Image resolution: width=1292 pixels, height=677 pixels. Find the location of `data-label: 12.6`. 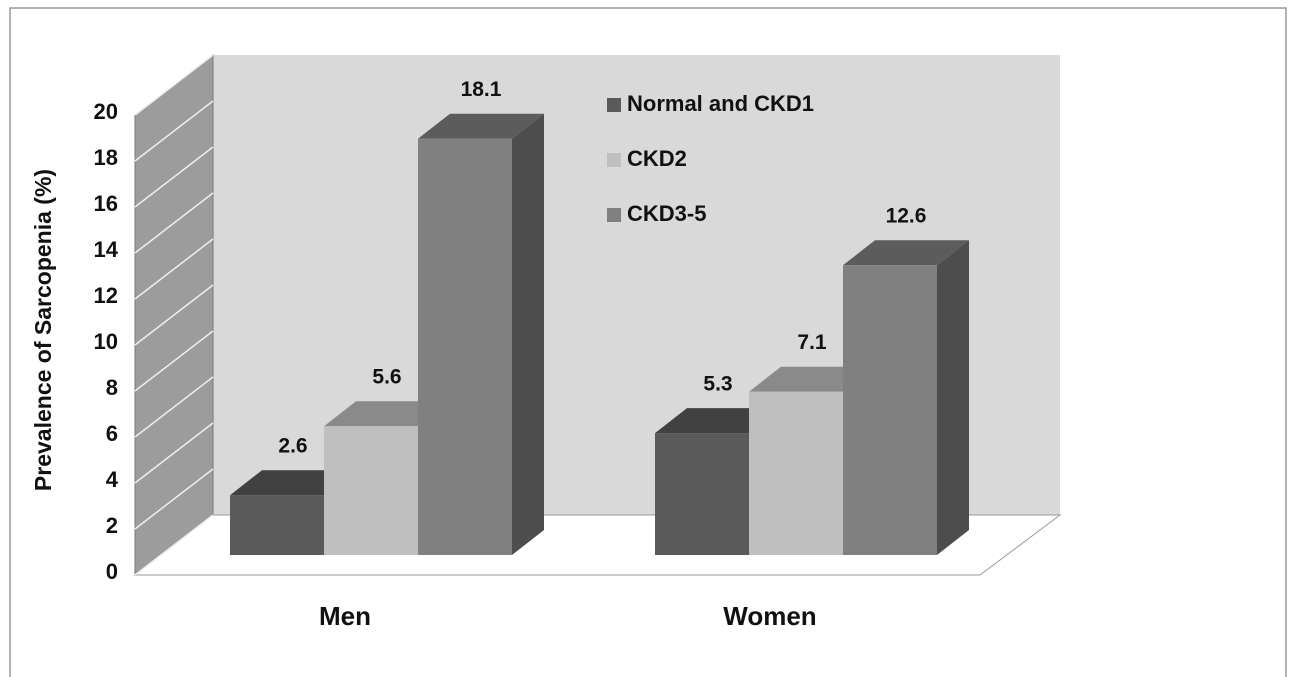

data-label: 12.6 is located at coordinates (906, 216).